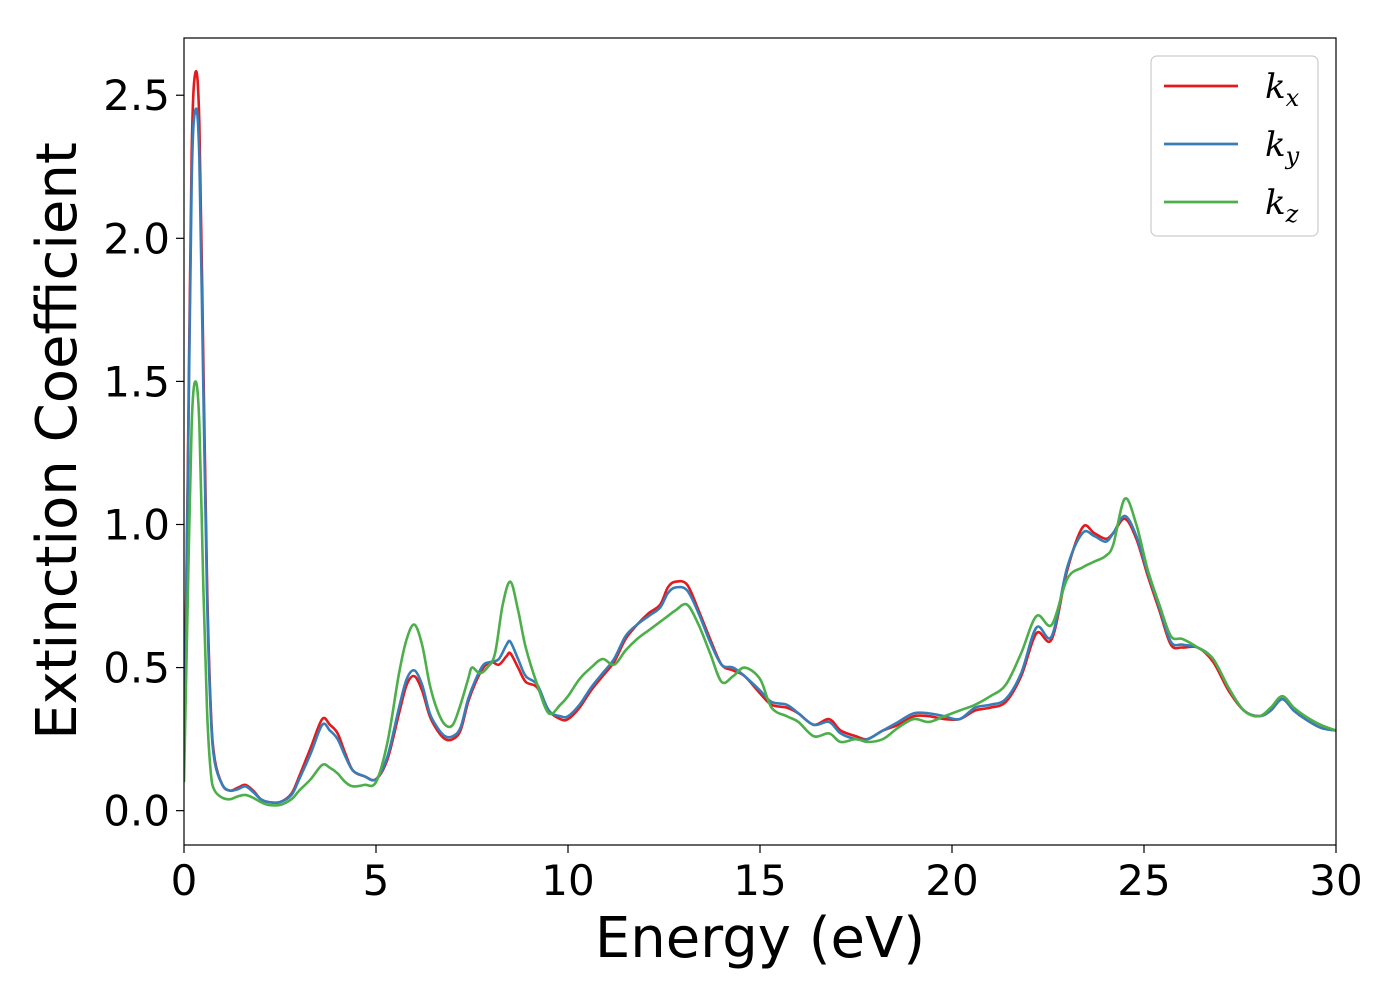 The width and height of the screenshot is (1400, 1000). Describe the element at coordinates (184, 880) in the screenshot. I see `x-tick-label: 0` at that location.